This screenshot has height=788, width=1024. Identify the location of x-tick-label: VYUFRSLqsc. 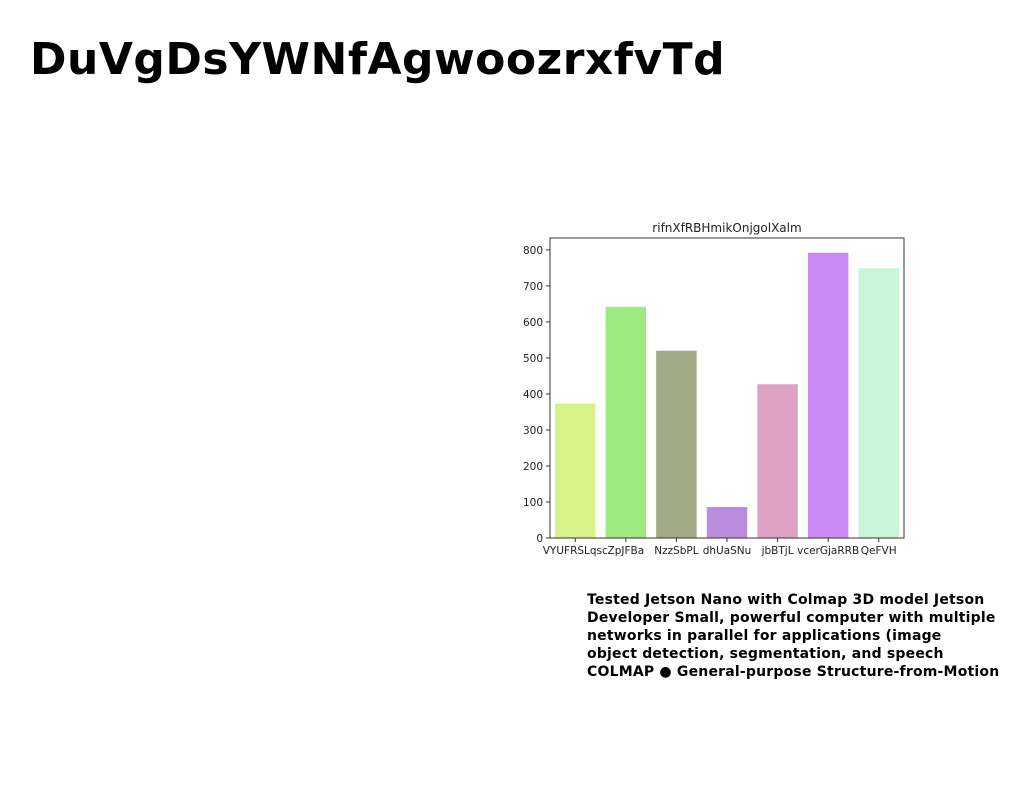
(575, 551).